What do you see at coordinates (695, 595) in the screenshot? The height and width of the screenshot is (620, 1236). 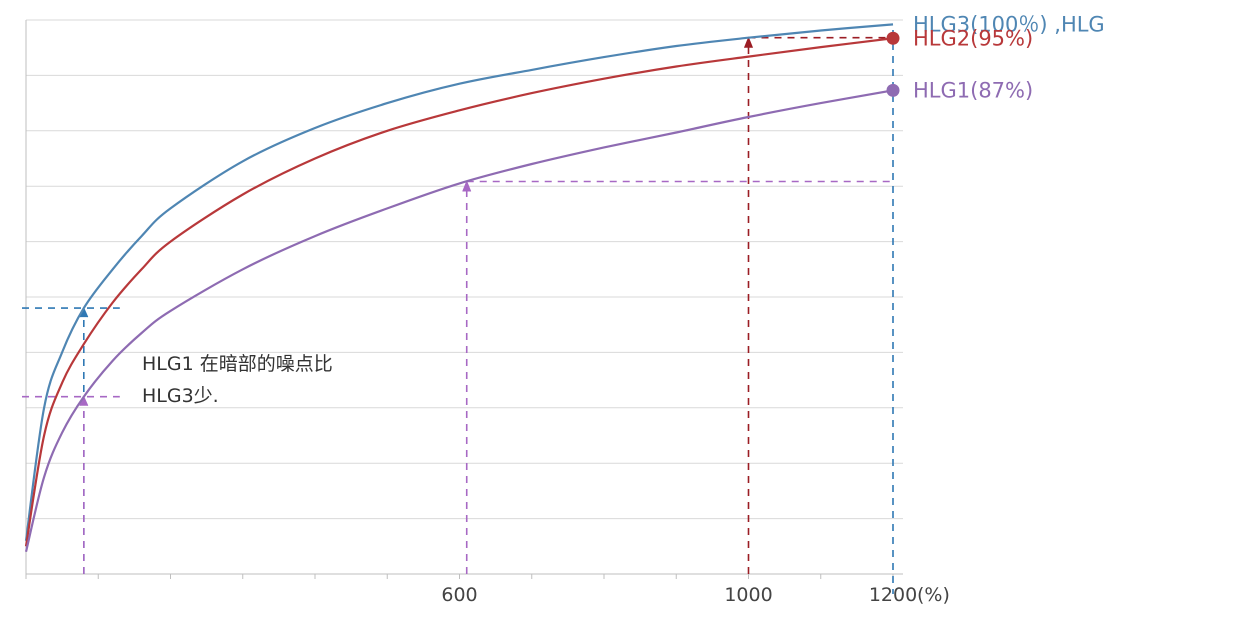 I see `x-tick-labels: 600 1000 1200 (%)` at bounding box center [695, 595].